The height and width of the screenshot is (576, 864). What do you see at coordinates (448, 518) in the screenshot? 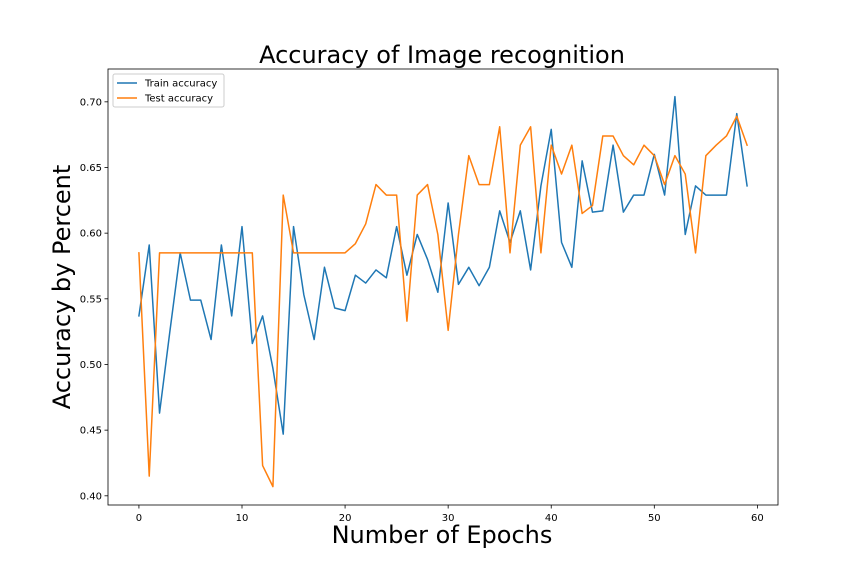
I see `x-tick-label: 30` at bounding box center [448, 518].